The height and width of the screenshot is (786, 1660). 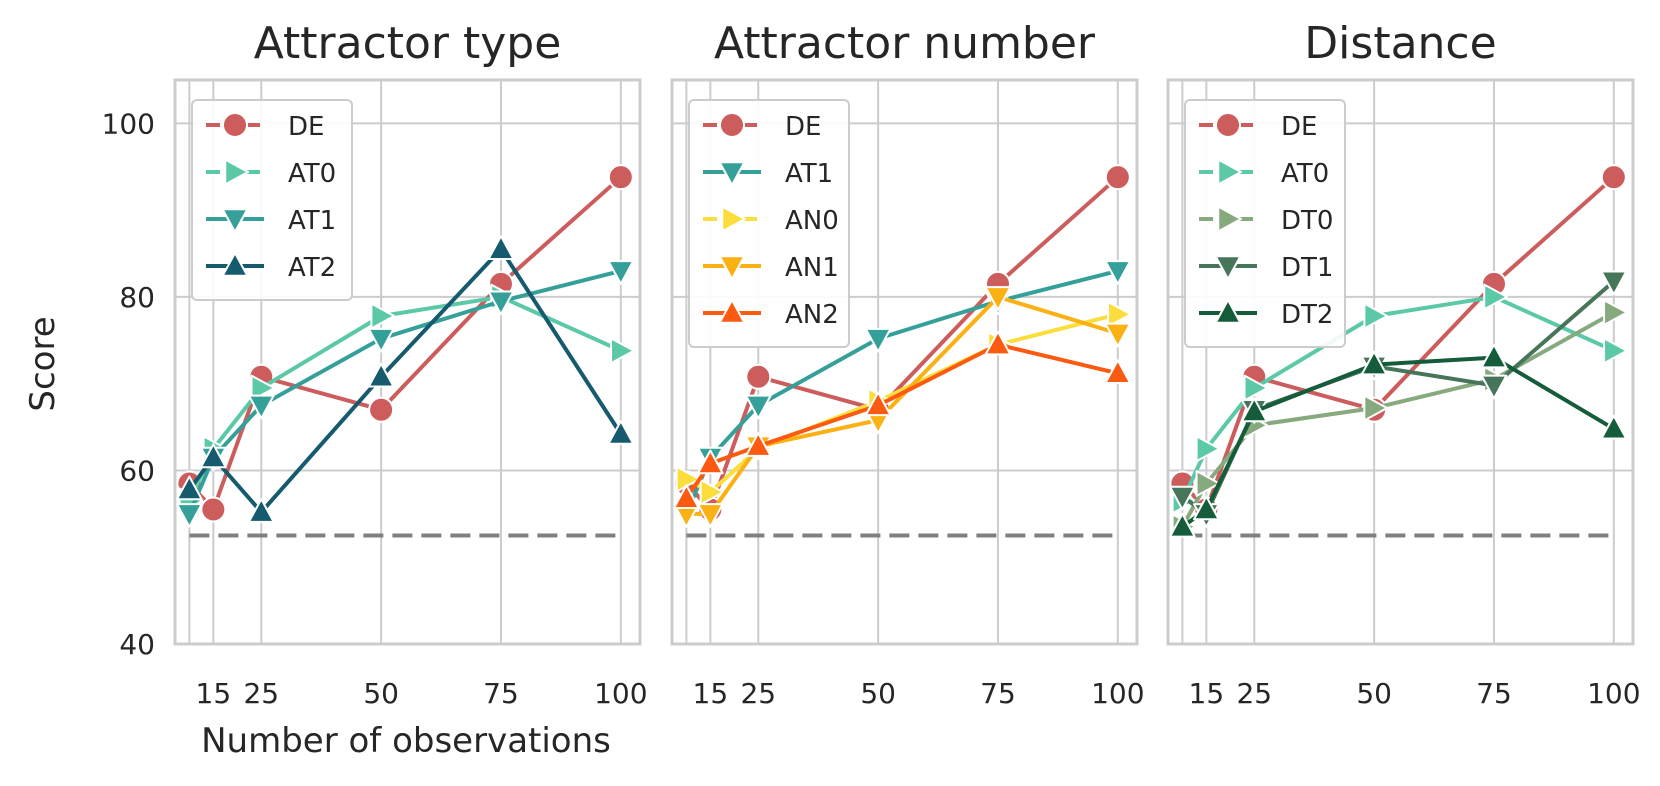 I want to click on x-axis-label: Number of observations, so click(x=406, y=741).